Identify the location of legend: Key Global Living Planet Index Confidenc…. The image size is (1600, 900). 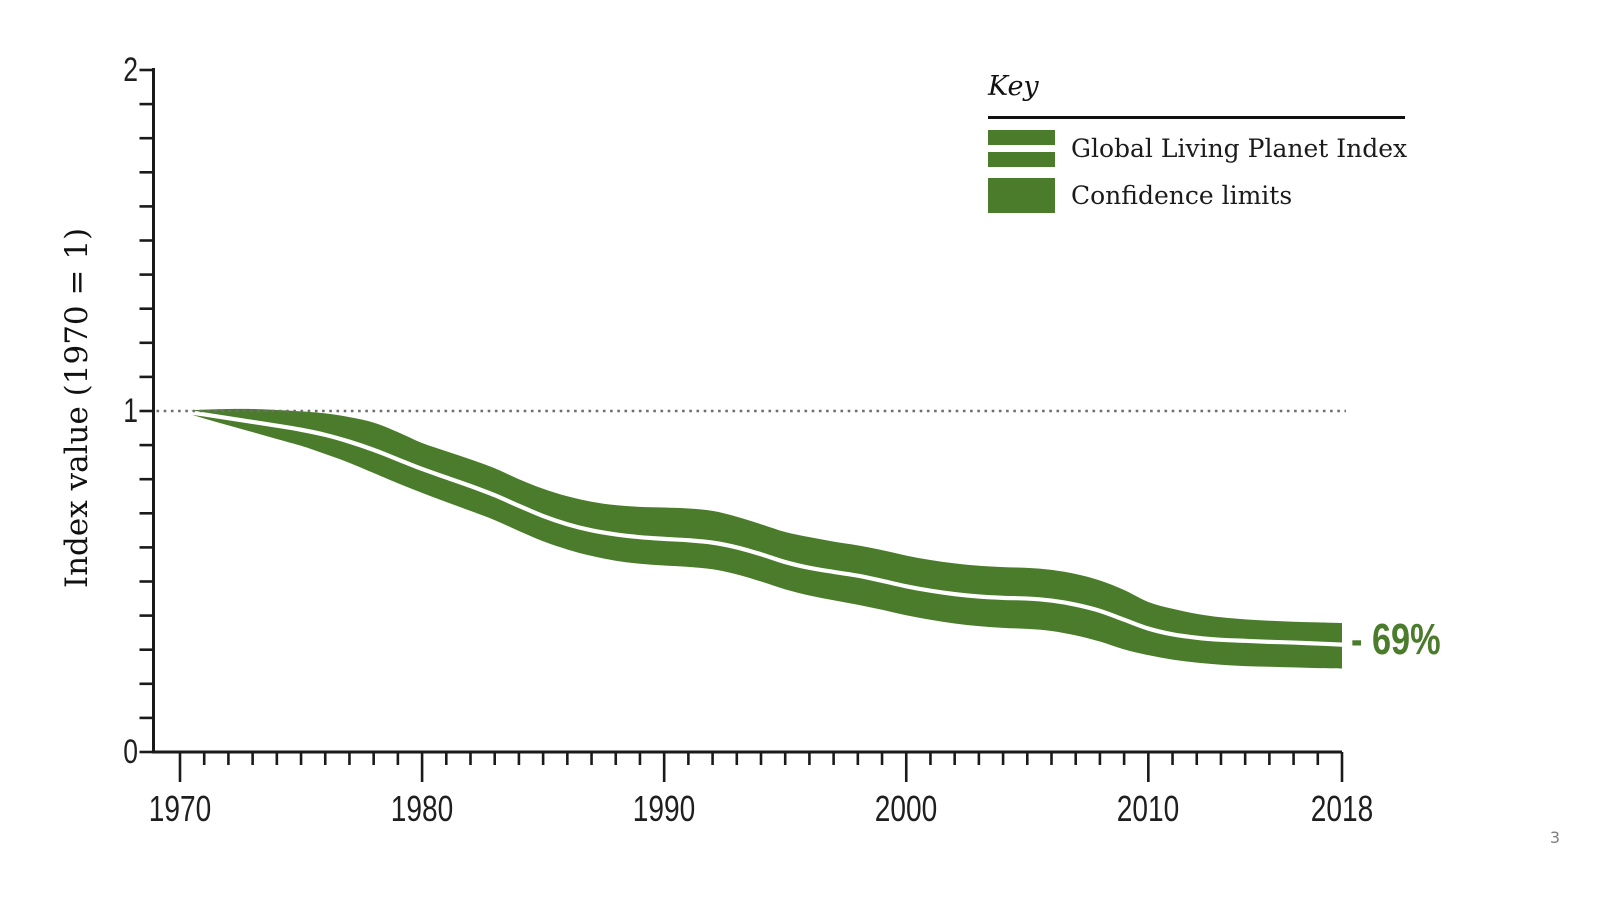
(1198, 142).